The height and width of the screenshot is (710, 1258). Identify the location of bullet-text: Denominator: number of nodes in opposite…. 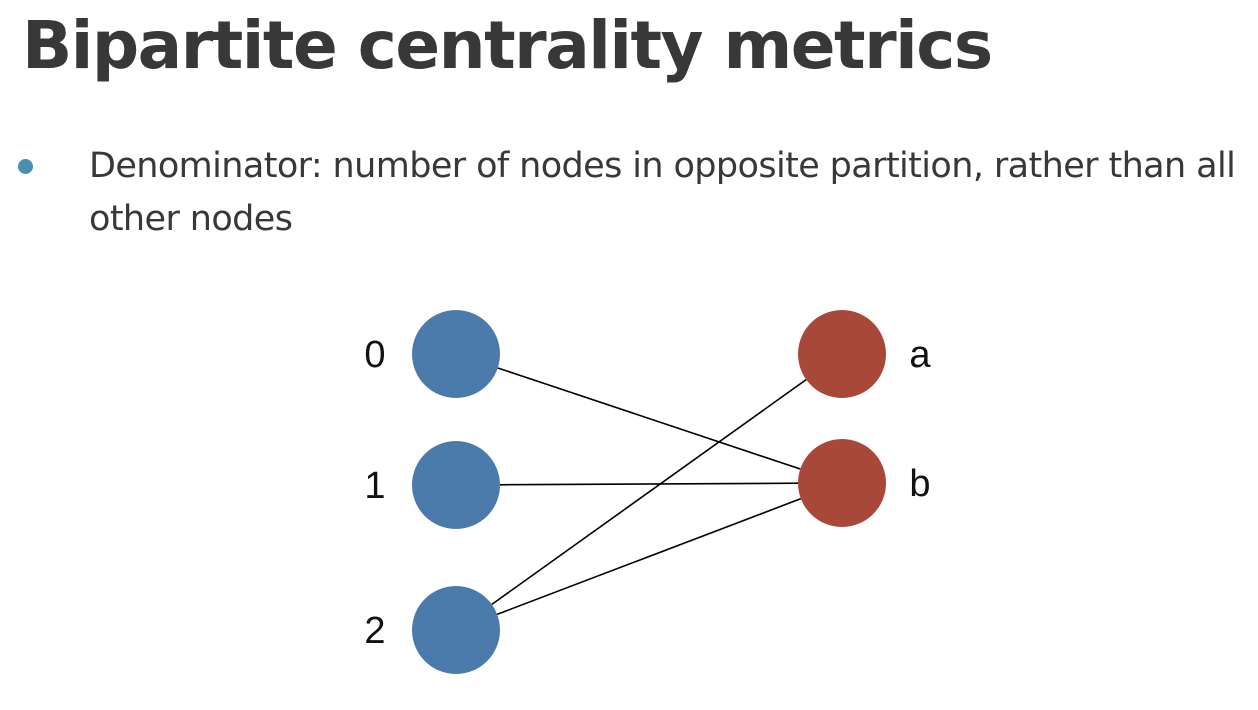
(662, 192).